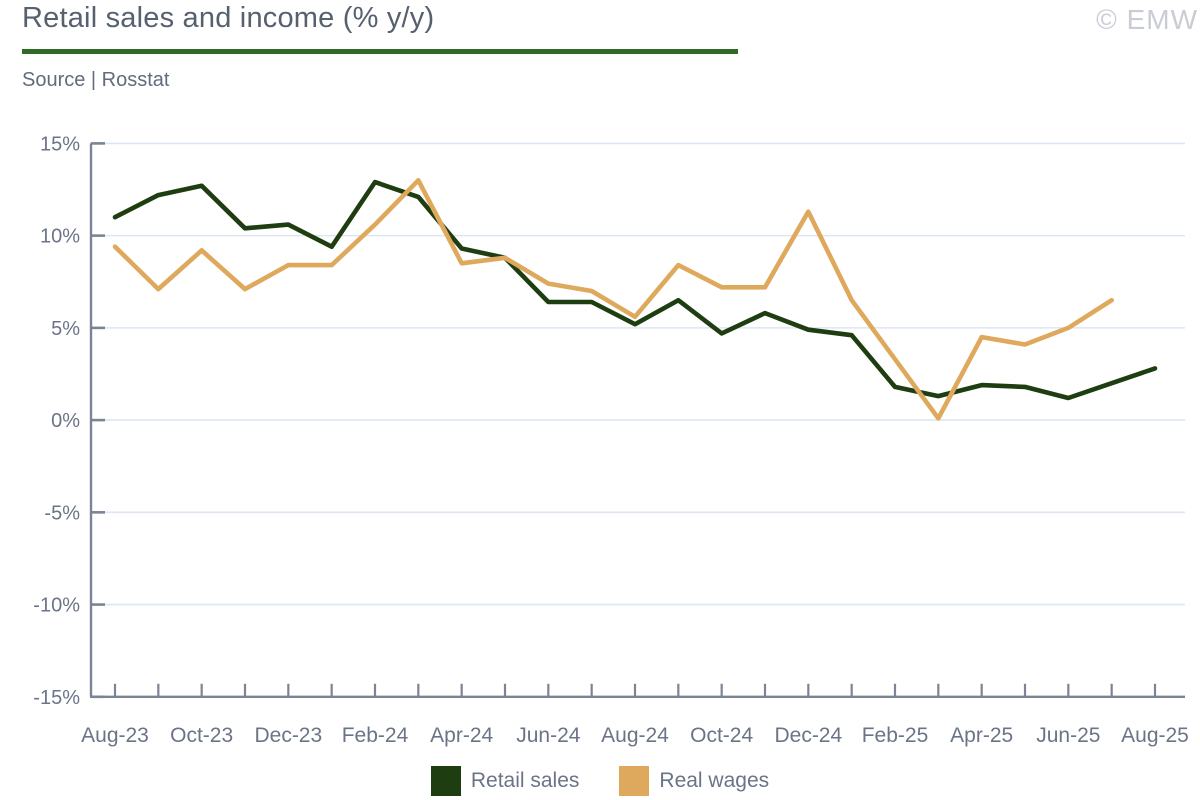  What do you see at coordinates (600, 781) in the screenshot?
I see `chart-legend: Retail sales Real wages` at bounding box center [600, 781].